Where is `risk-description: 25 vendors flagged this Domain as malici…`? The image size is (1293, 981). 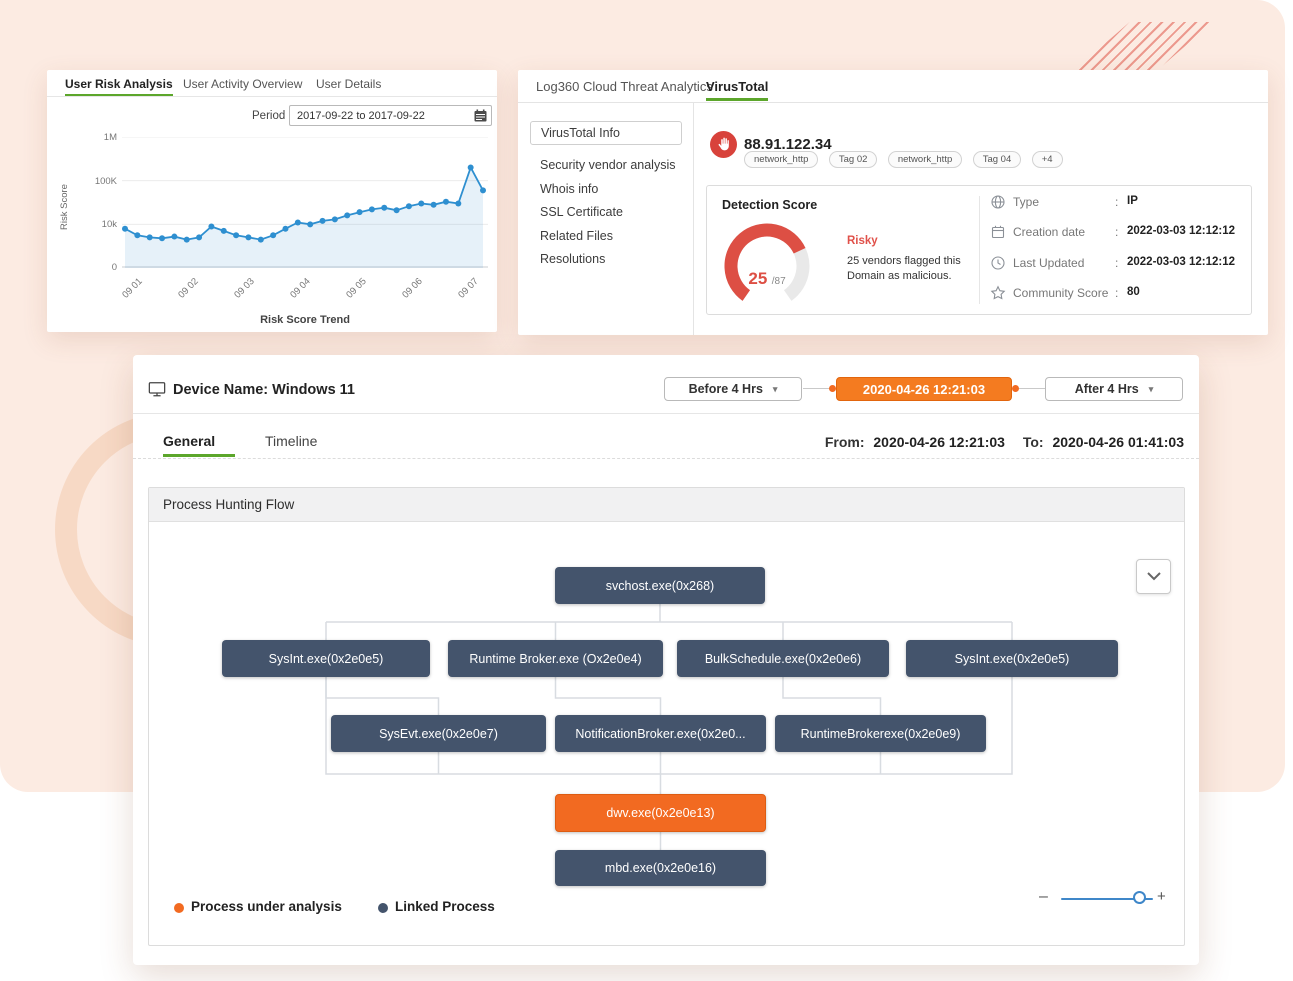
risk-description: 25 vendors flagged this Domain as malici… is located at coordinates (904, 268).